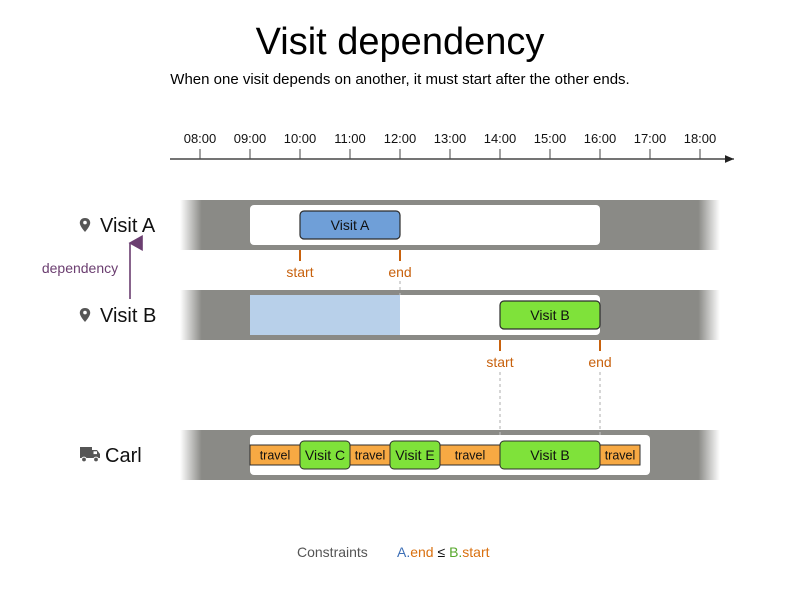 This screenshot has width=800, height=600. What do you see at coordinates (453, 552) in the screenshot?
I see `constraint-b: B` at bounding box center [453, 552].